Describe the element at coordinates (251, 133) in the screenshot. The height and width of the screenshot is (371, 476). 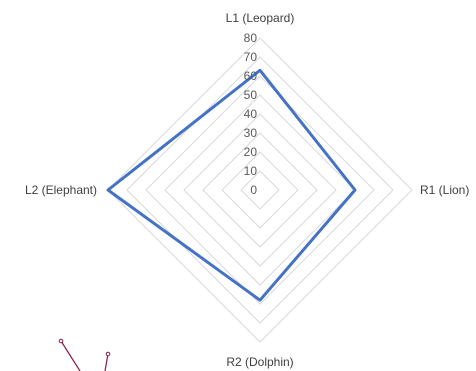
I see `tick-label: 30` at that location.